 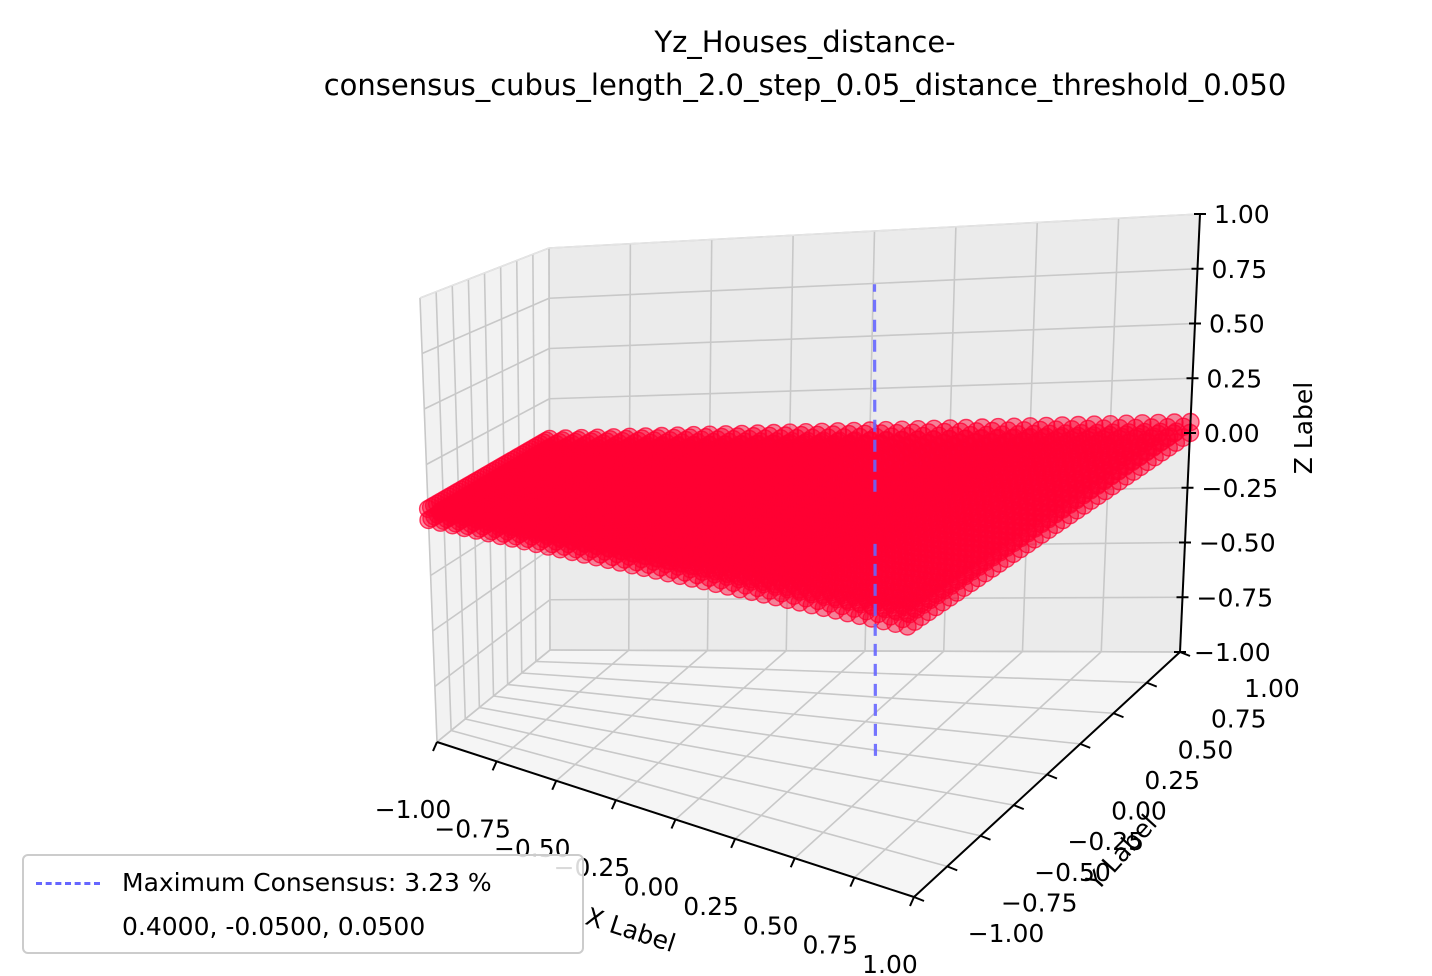 What do you see at coordinates (711, 906) in the screenshot?
I see `x-tick-label: 0.25` at bounding box center [711, 906].